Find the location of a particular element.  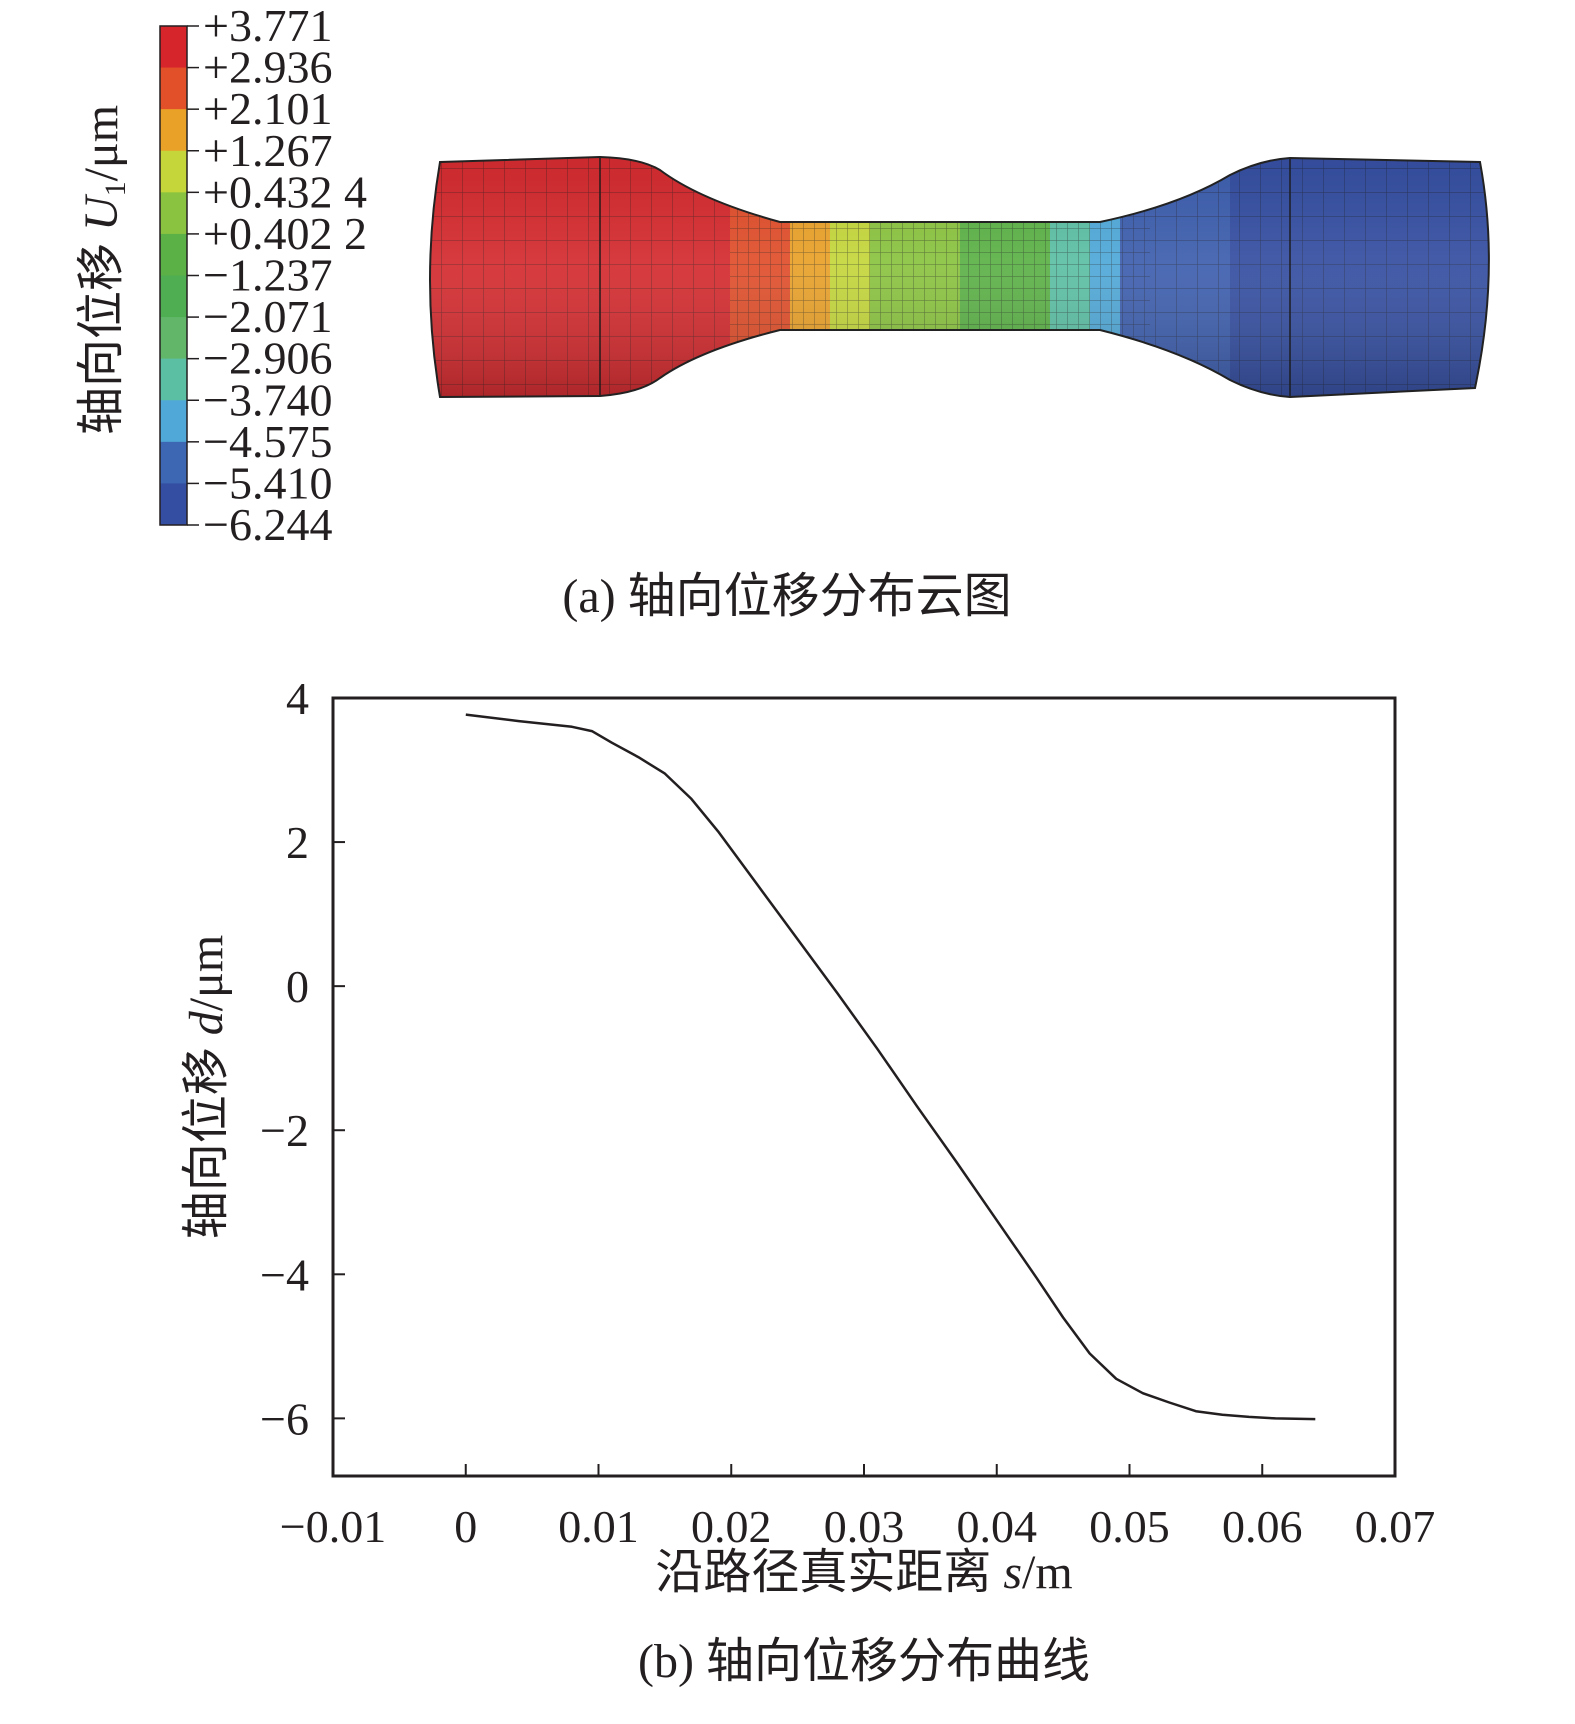

colorbar-label: −1.237 is located at coordinates (267, 275).